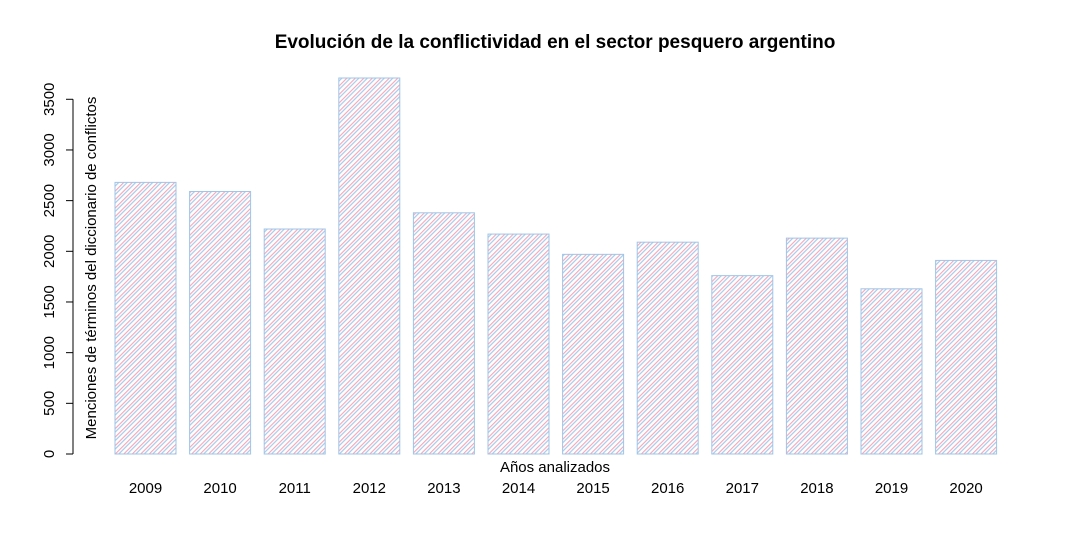 The height and width of the screenshot is (556, 1072). I want to click on y-tick-label: 2000, so click(49, 251).